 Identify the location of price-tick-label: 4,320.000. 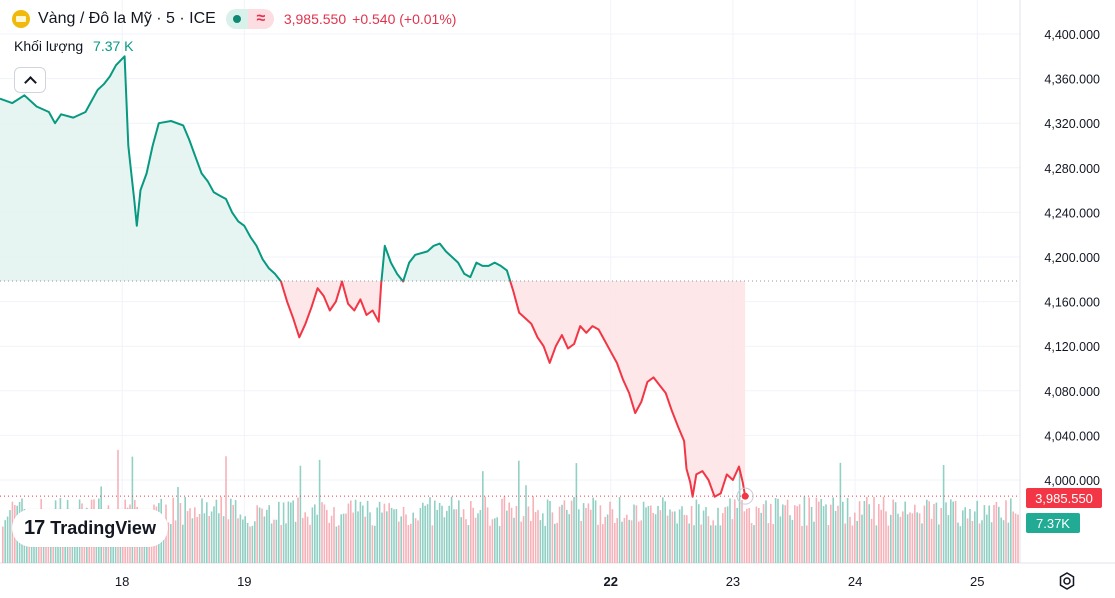
(1072, 124).